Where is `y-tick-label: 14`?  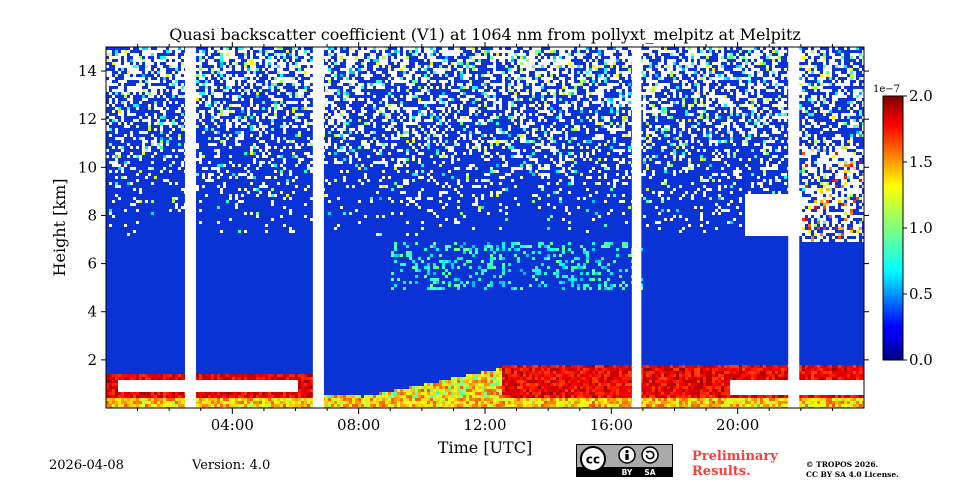
y-tick-label: 14 is located at coordinates (87, 71).